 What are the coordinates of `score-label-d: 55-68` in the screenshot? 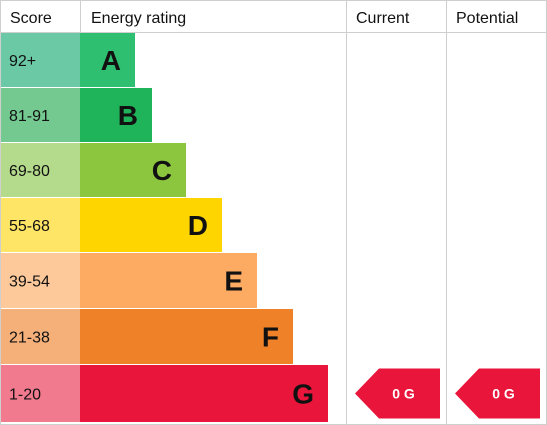 It's located at (29, 226).